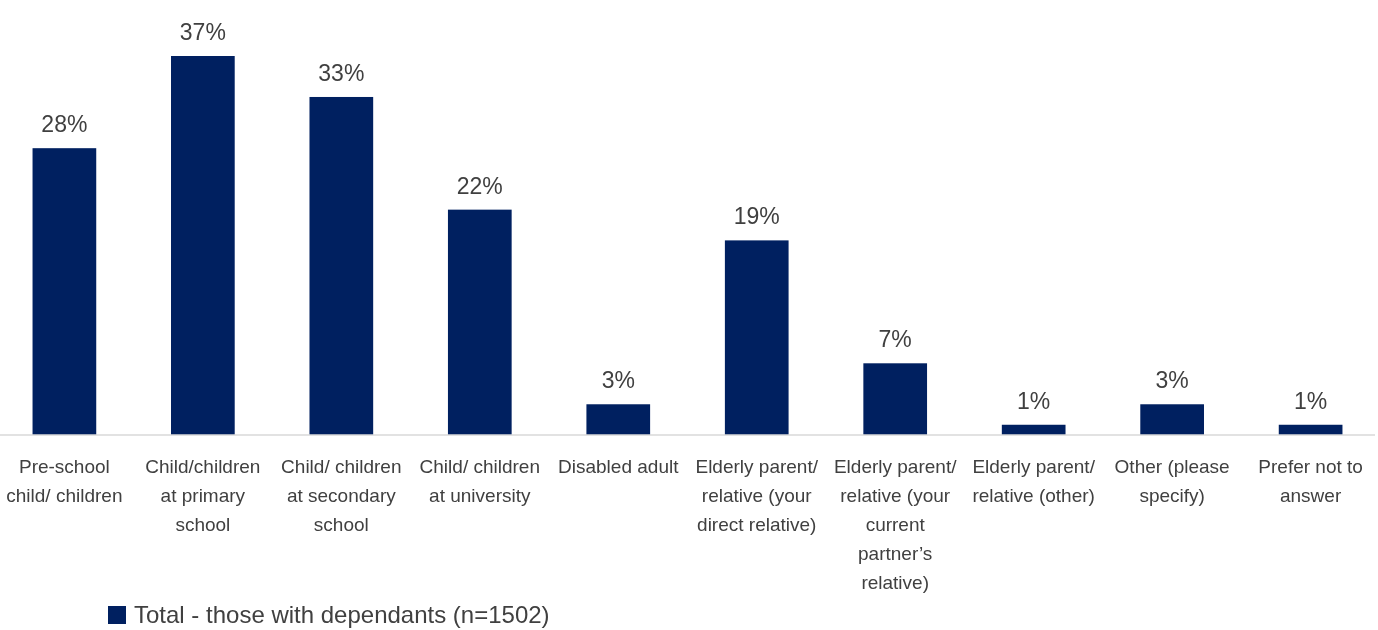  Describe the element at coordinates (341, 495) in the screenshot. I see `x-tick-label: Child/ children at secondary school` at that location.